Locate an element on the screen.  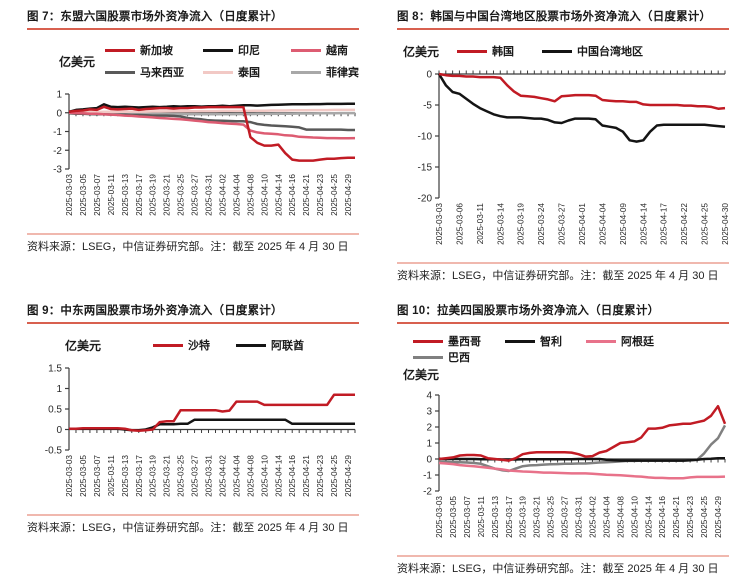
legend-label: 韩国 is located at coordinates (503, 52).